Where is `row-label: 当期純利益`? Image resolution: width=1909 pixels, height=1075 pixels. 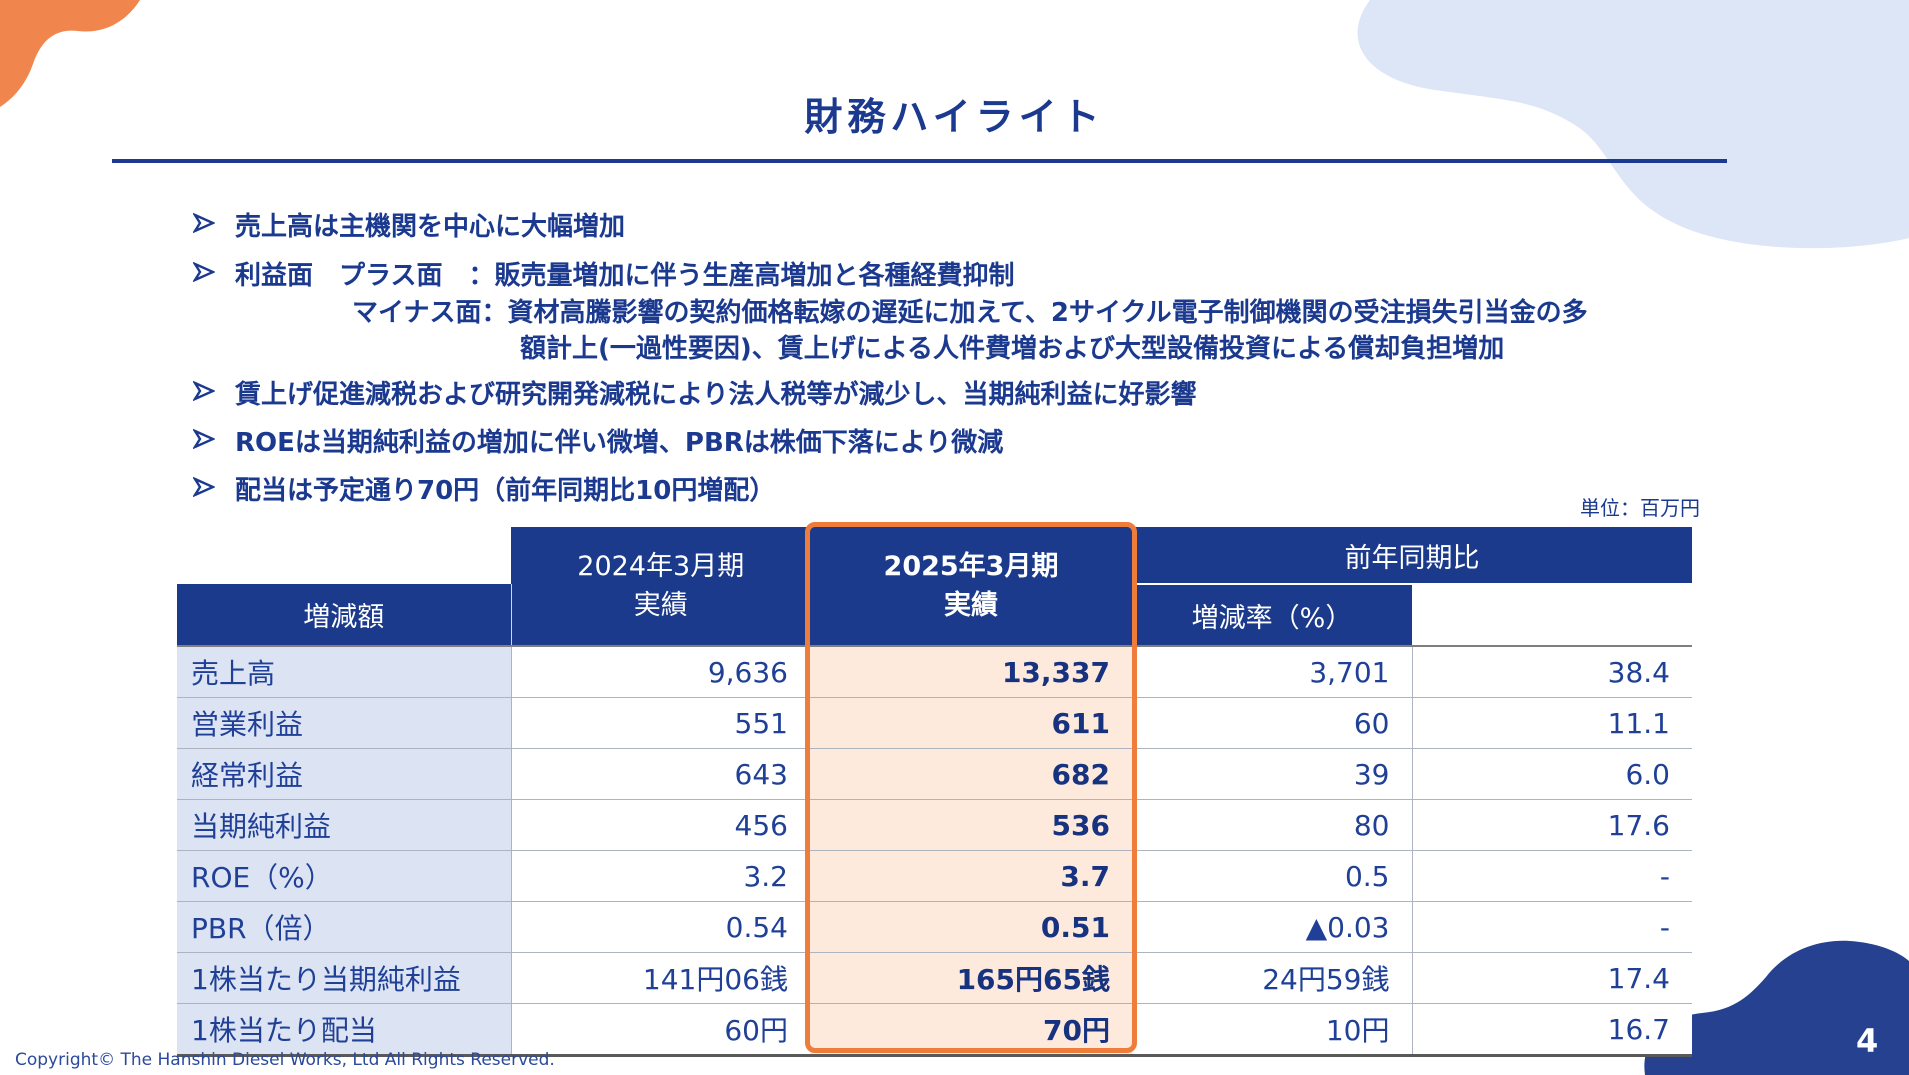
row-label: 当期純利益 is located at coordinates (344, 825).